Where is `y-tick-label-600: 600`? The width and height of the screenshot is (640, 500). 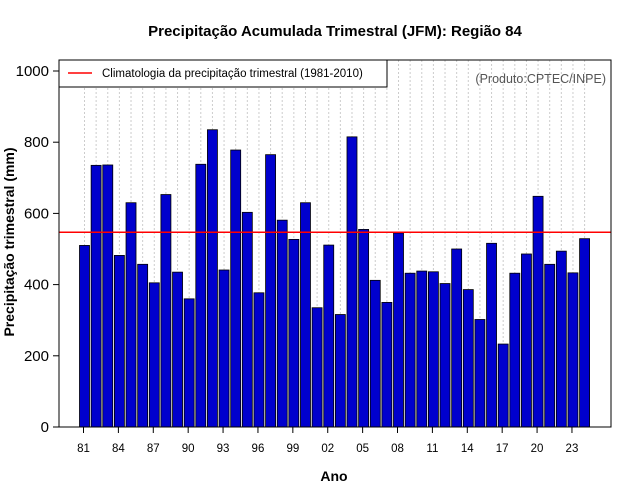 y-tick-label-600: 600 is located at coordinates (36, 213).